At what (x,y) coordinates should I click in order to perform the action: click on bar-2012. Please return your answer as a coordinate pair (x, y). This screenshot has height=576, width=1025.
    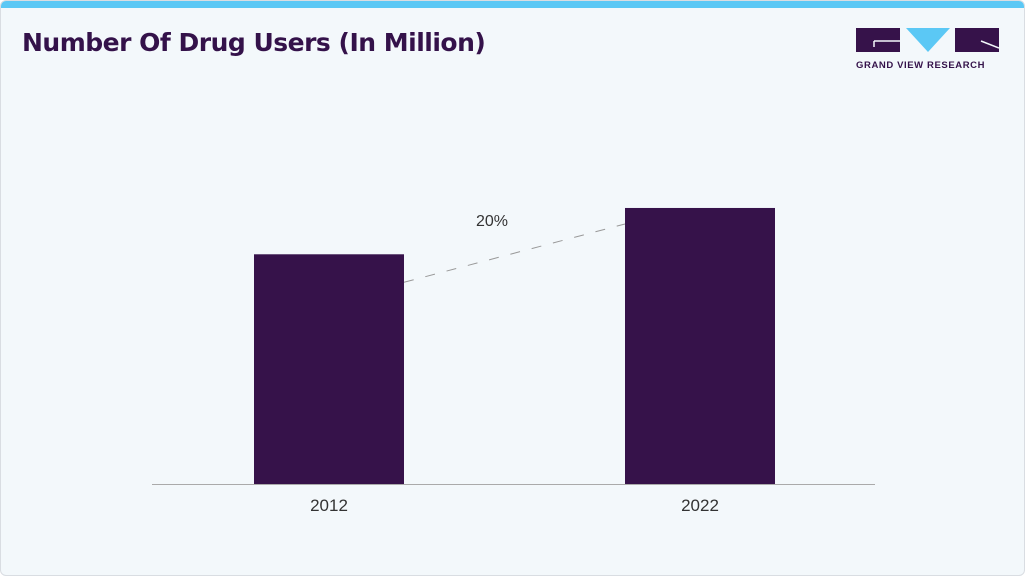
    Looking at the image, I should click on (329, 369).